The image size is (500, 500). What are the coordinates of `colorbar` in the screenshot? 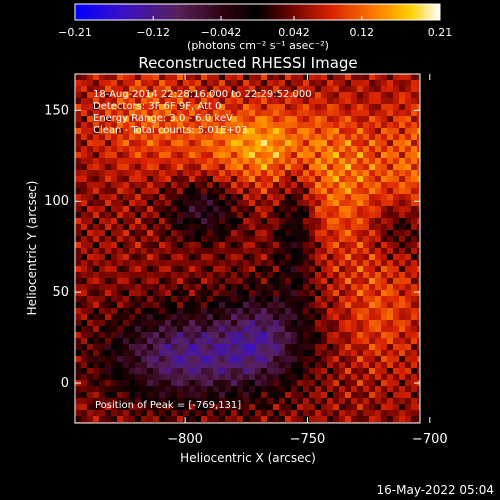 It's located at (257, 12).